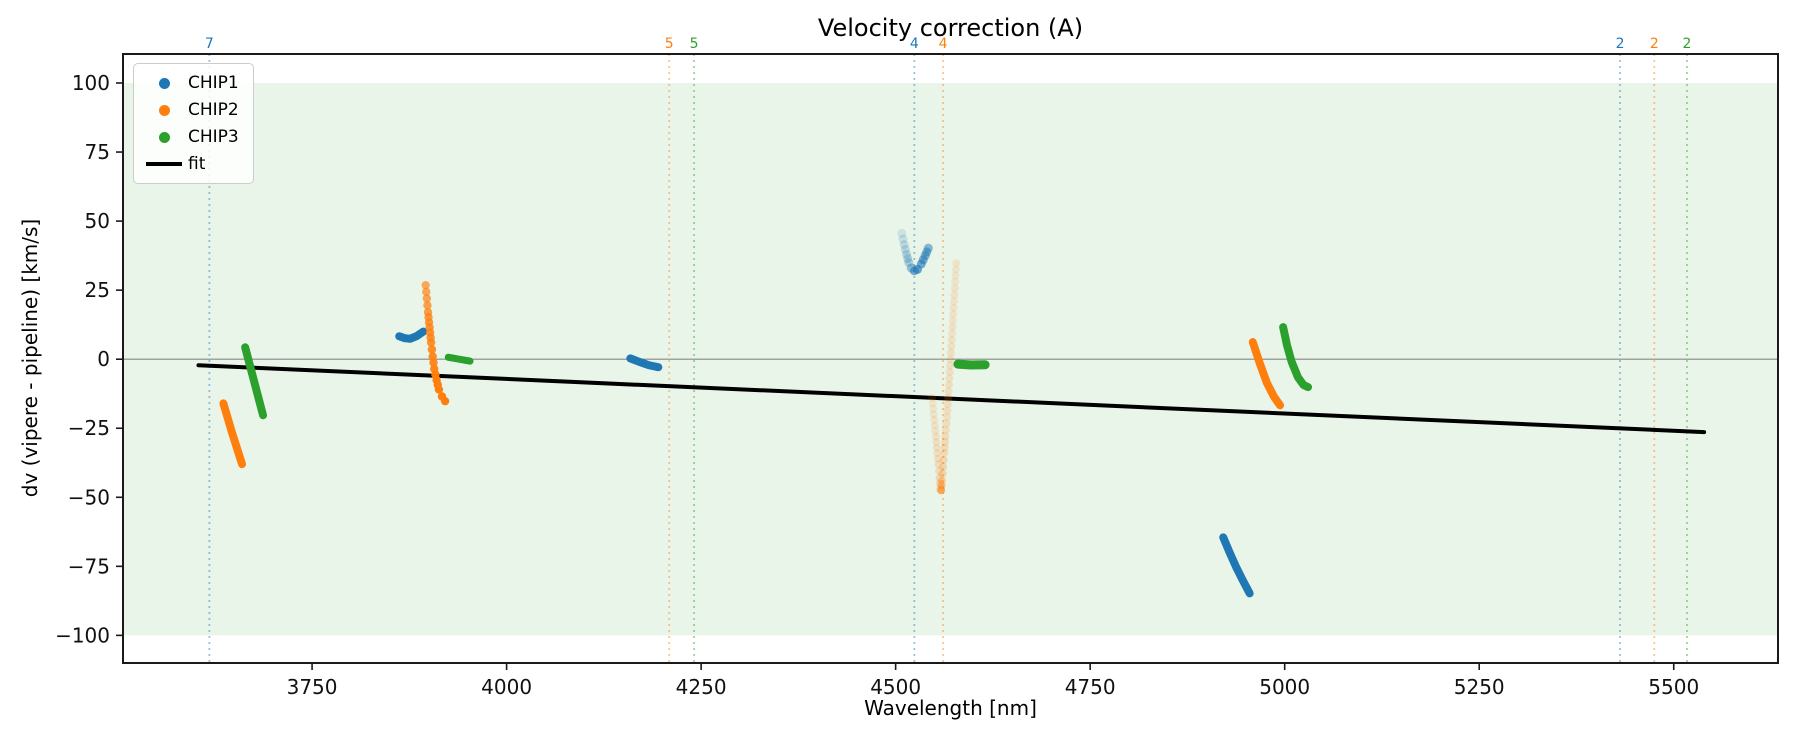 The width and height of the screenshot is (1800, 750). Describe the element at coordinates (701, 687) in the screenshot. I see `x-tick-label: 4250` at that location.